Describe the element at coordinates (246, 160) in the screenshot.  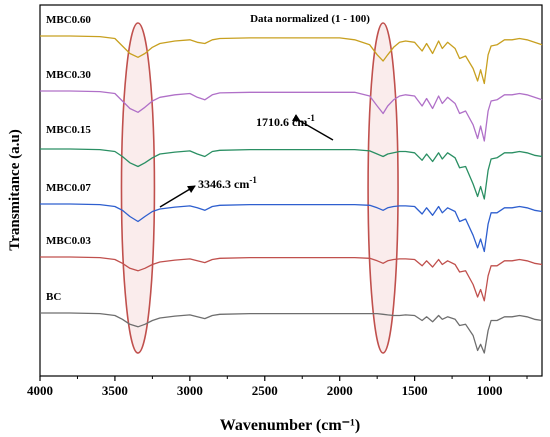
I see `annotations: 3346.3 cm-1 1710.6 cm-1` at that location.